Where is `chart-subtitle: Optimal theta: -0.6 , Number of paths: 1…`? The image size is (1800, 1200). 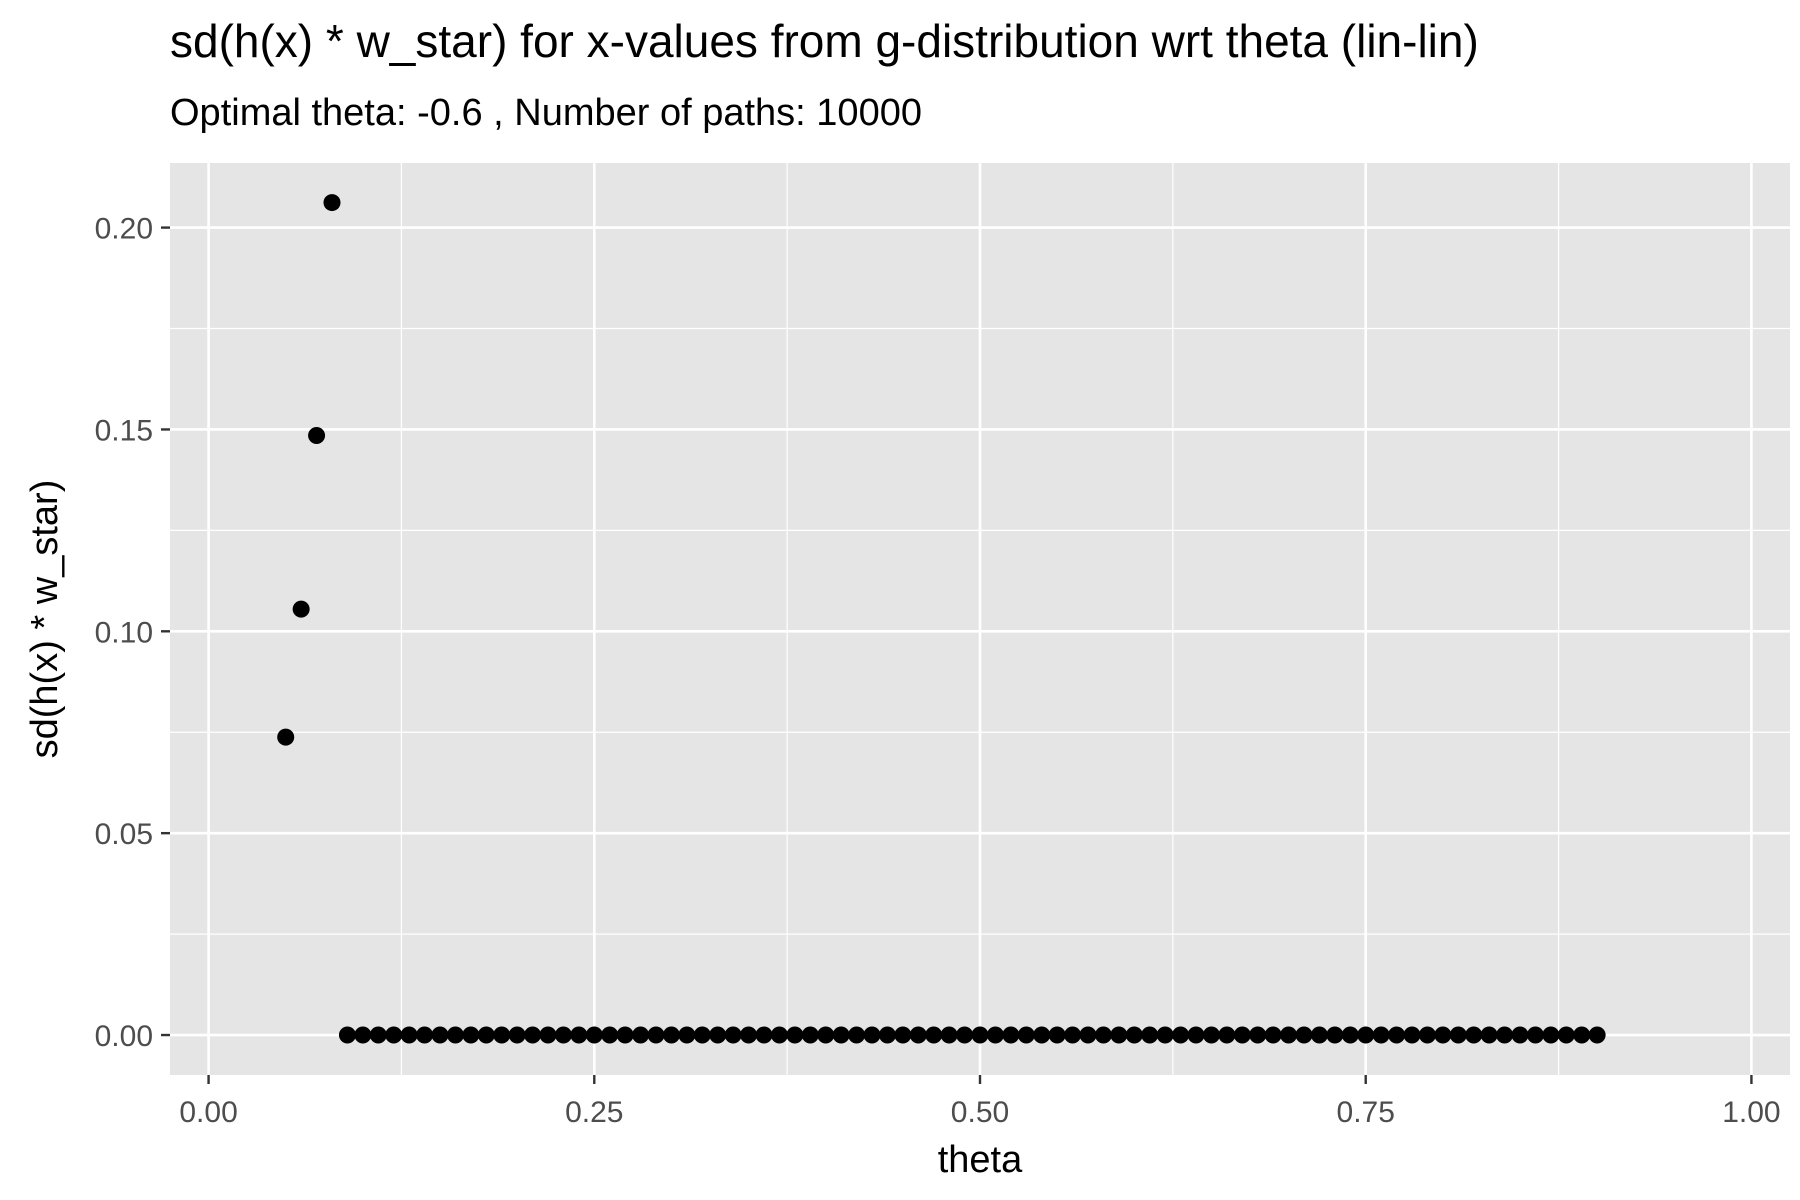
chart-subtitle: Optimal theta: -0.6 , Number of paths: 1… is located at coordinates (546, 113).